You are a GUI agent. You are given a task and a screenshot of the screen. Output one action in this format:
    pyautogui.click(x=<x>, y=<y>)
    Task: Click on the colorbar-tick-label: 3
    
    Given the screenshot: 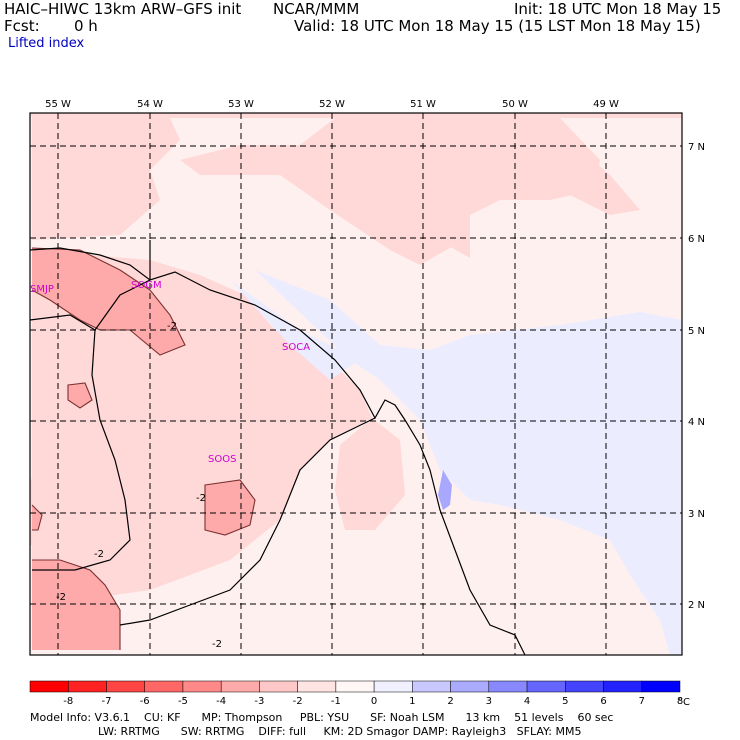 What is the action you would take?
    pyautogui.click(x=489, y=701)
    